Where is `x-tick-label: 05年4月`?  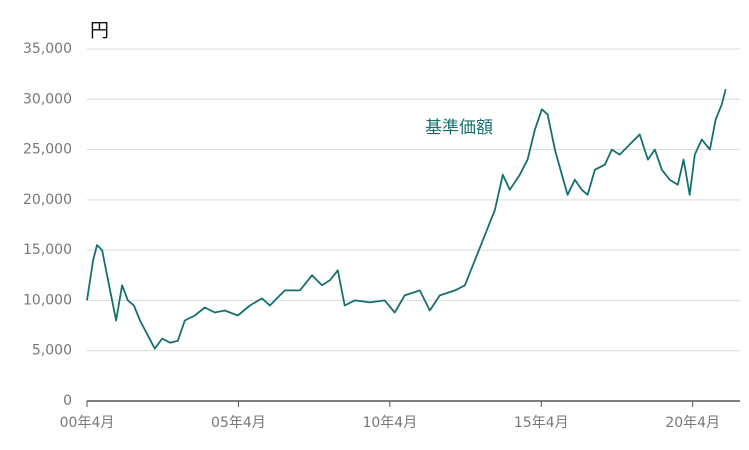
x-tick-label: 05年4月 is located at coordinates (238, 423).